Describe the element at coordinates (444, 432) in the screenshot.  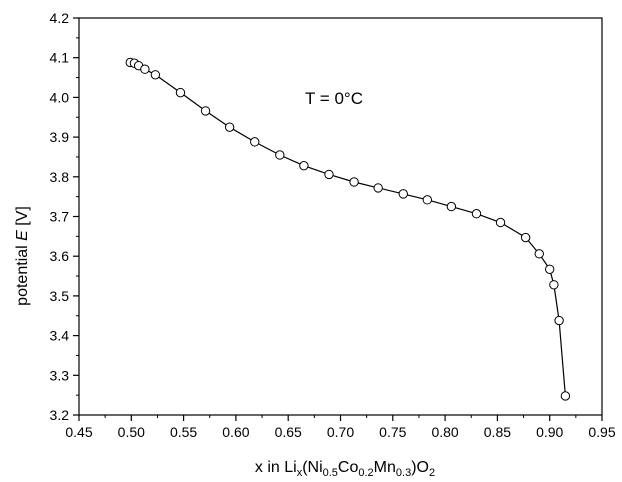
I see `x-tick-label: 0.80` at that location.